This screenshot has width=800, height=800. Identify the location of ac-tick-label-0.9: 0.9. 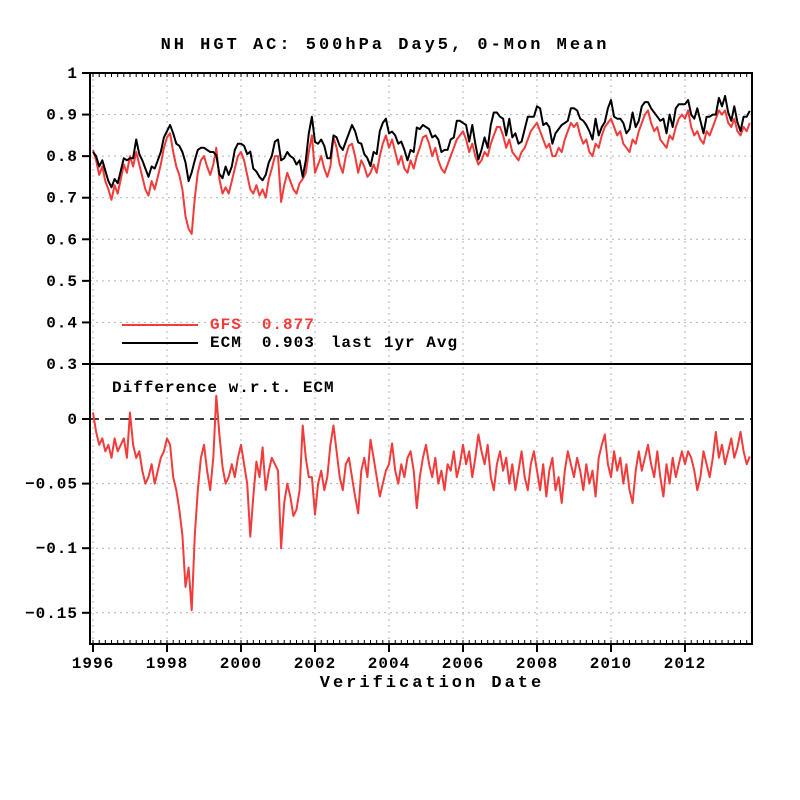
(62, 116).